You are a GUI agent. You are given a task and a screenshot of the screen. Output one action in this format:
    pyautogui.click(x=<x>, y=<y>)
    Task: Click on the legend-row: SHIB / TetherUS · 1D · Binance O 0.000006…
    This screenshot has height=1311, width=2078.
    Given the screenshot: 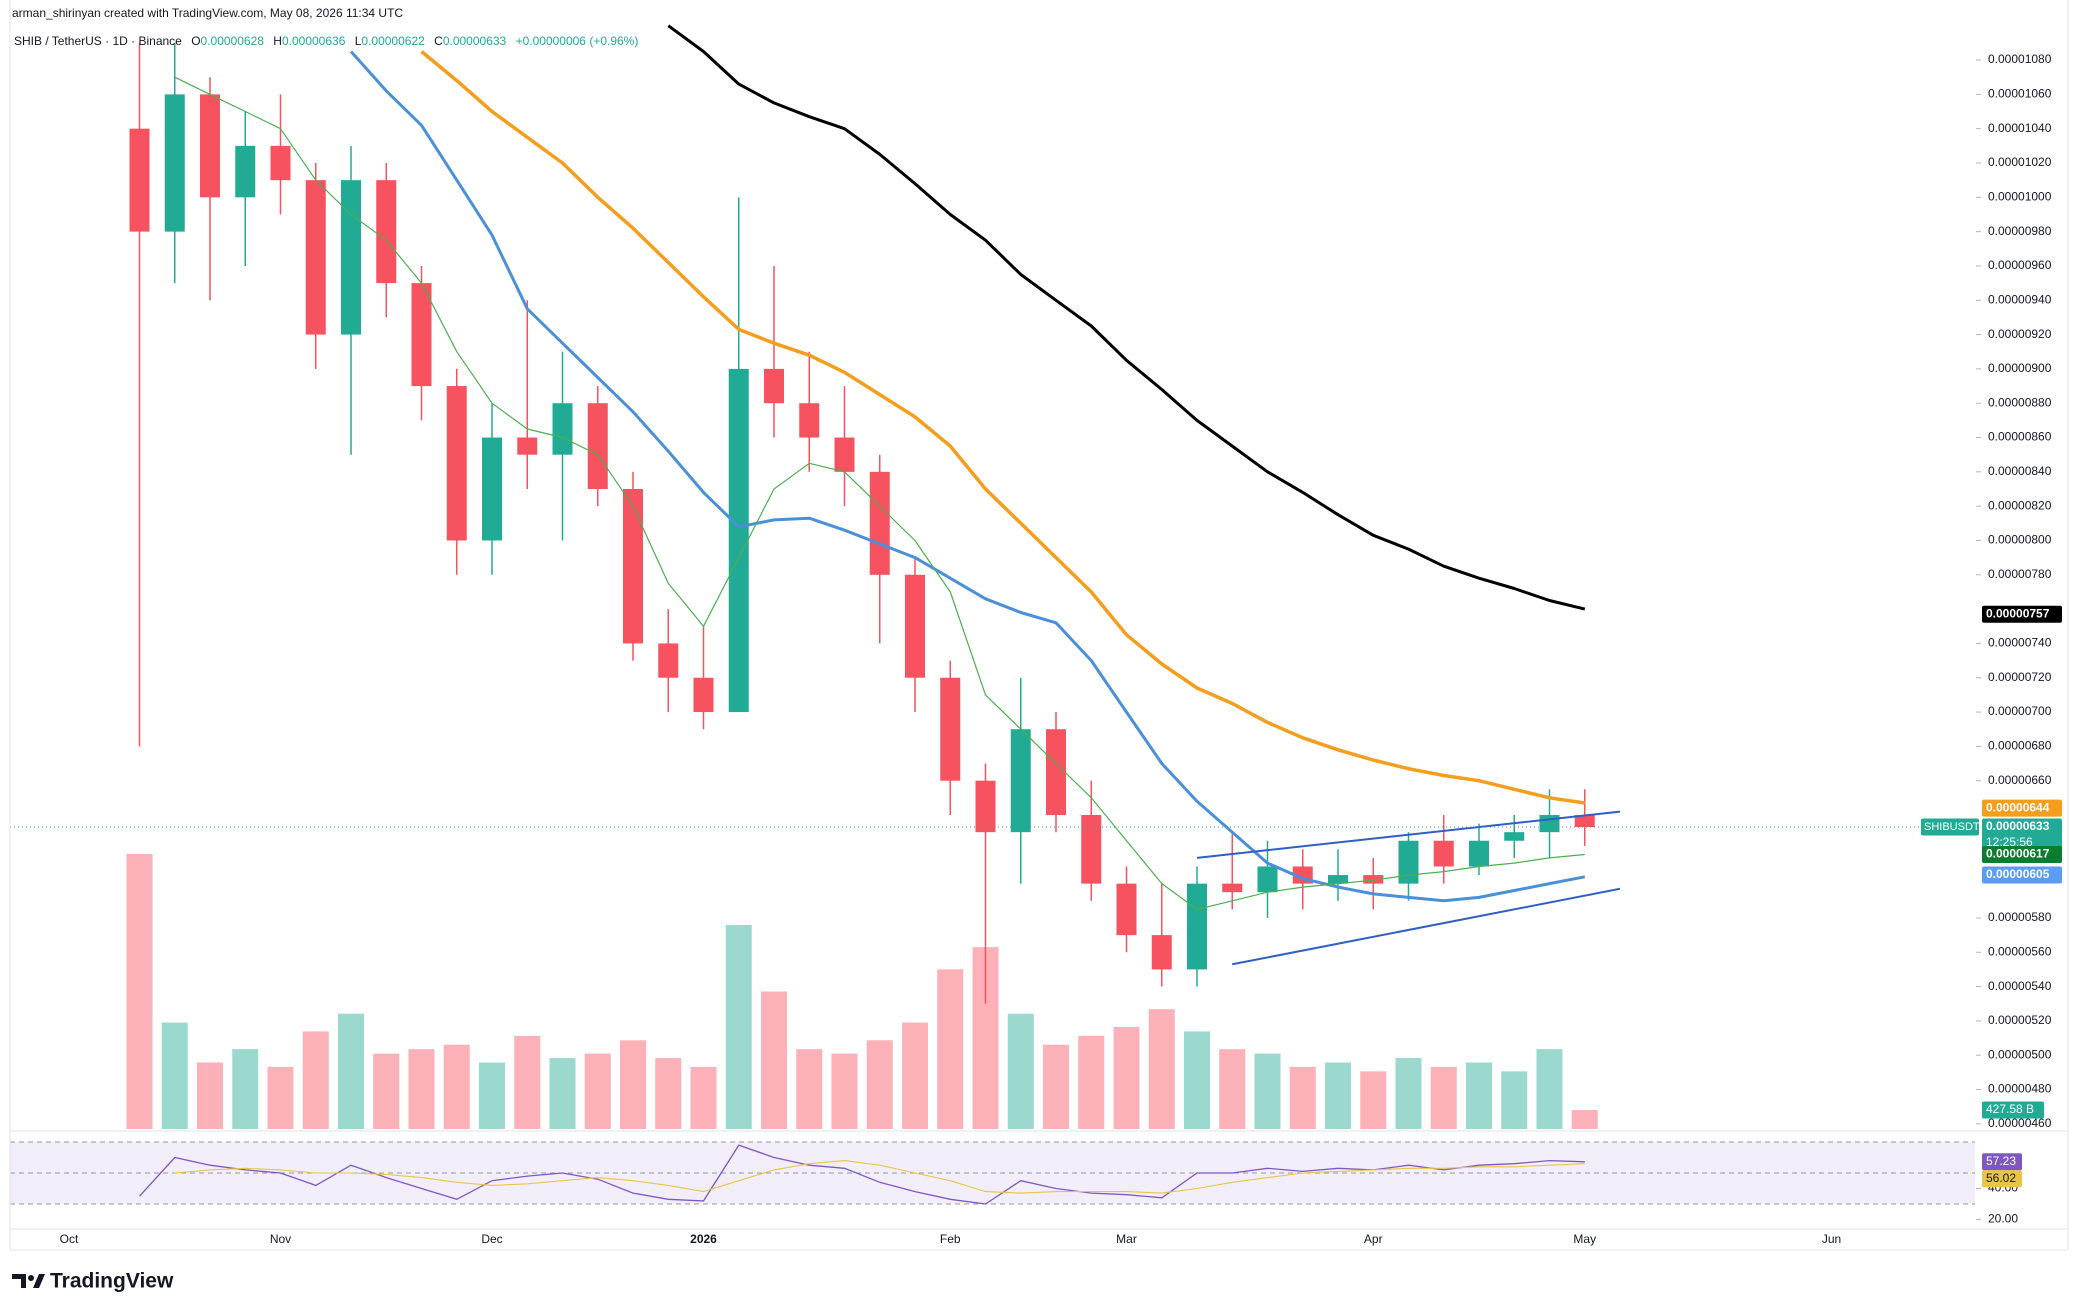 What is the action you would take?
    pyautogui.click(x=326, y=41)
    